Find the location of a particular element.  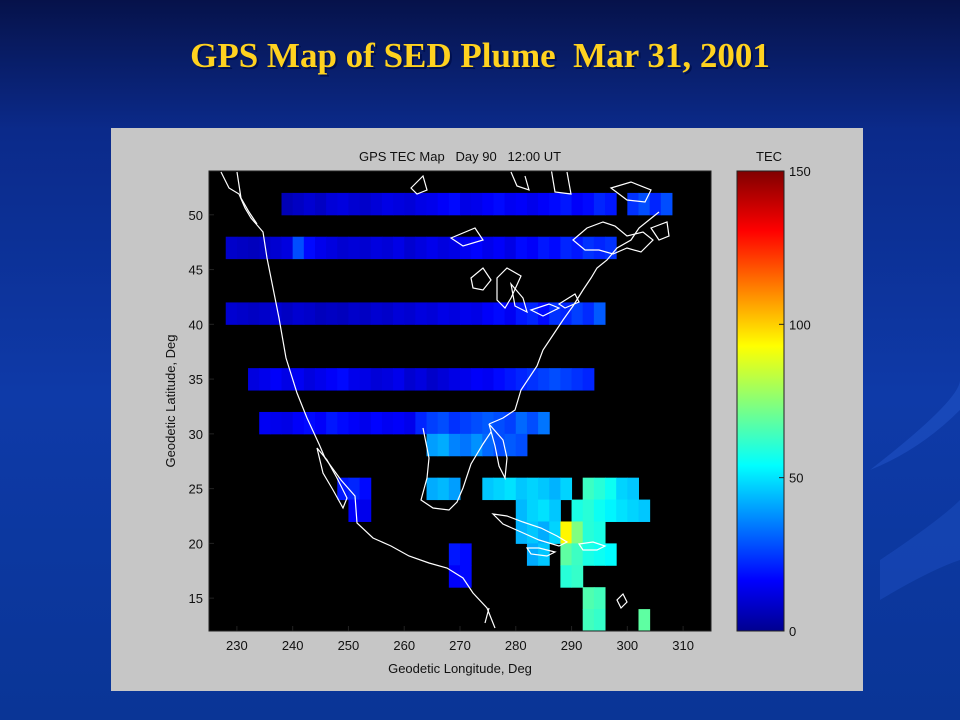

x-tick-label: 280 is located at coordinates (516, 645).